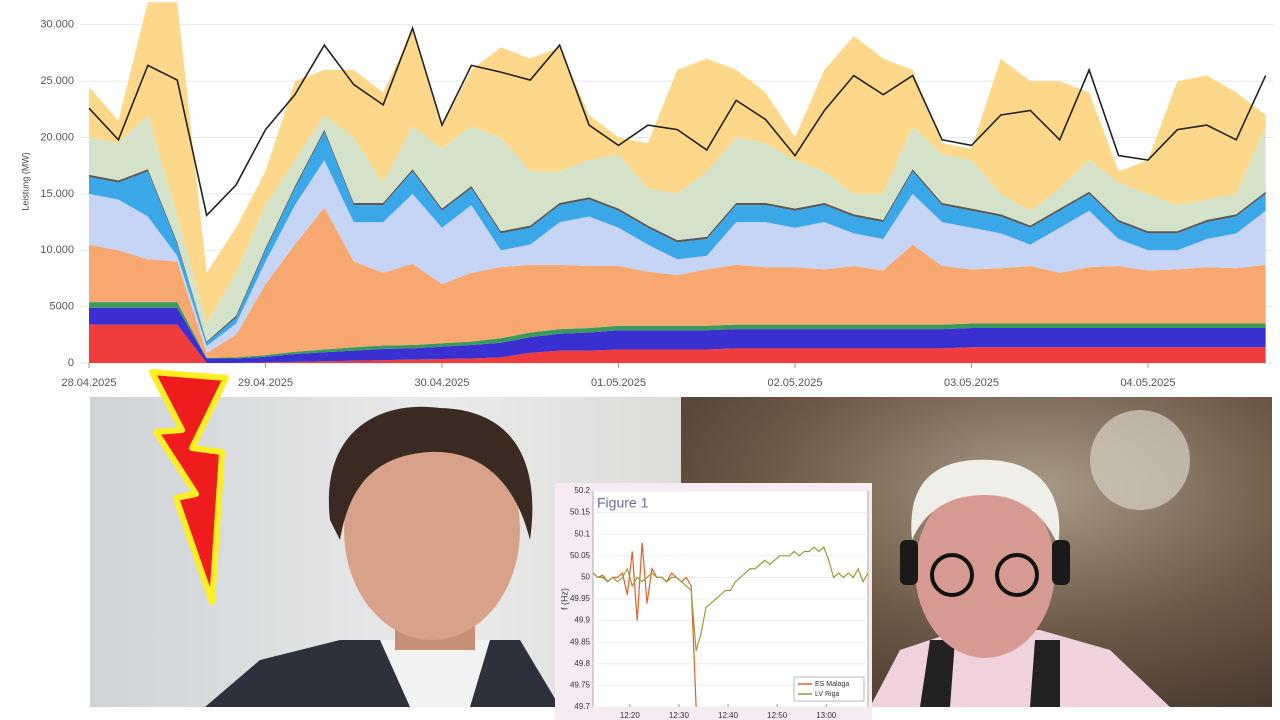 The width and height of the screenshot is (1280, 720). I want to click on y-tick-label: 50.15, so click(580, 512).